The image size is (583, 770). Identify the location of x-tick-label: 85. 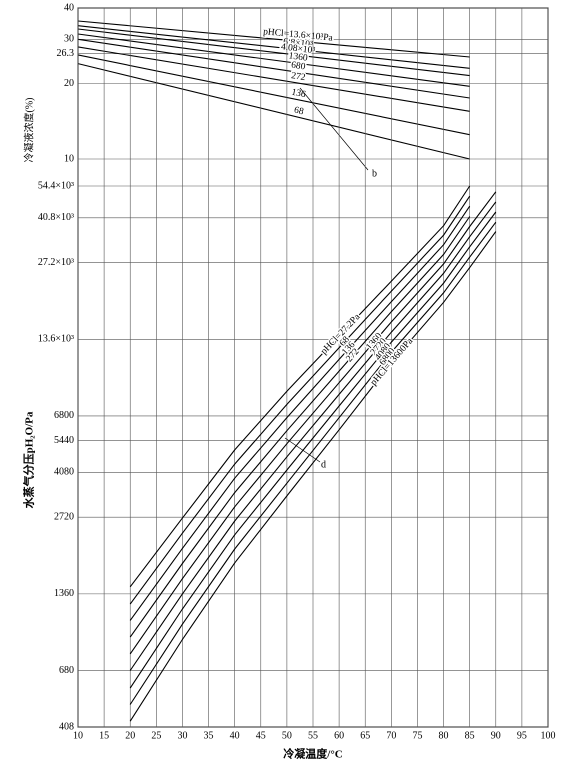
(470, 735).